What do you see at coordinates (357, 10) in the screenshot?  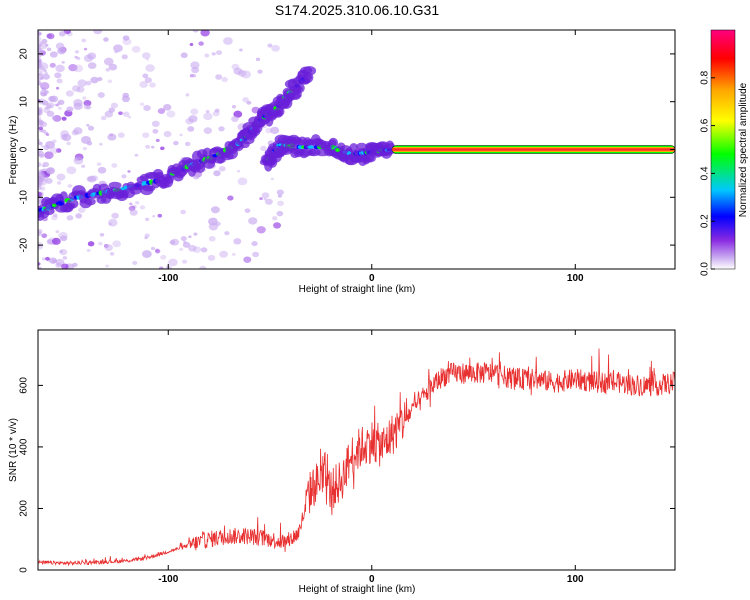 I see `figure-title: S174.2025.310.06.10.G31` at bounding box center [357, 10].